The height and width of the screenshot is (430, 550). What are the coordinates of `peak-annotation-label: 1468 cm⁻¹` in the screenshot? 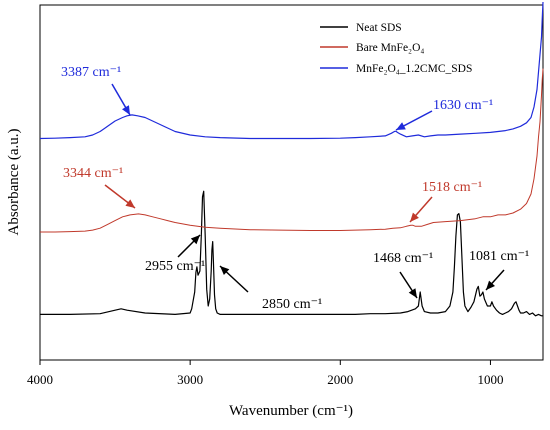 It's located at (403, 258).